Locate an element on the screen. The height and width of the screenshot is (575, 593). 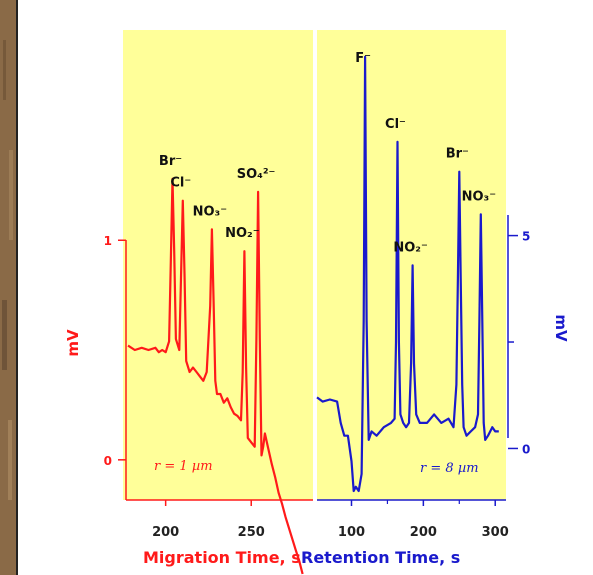
right-peak-label: Br⁻ is located at coordinates (457, 154).